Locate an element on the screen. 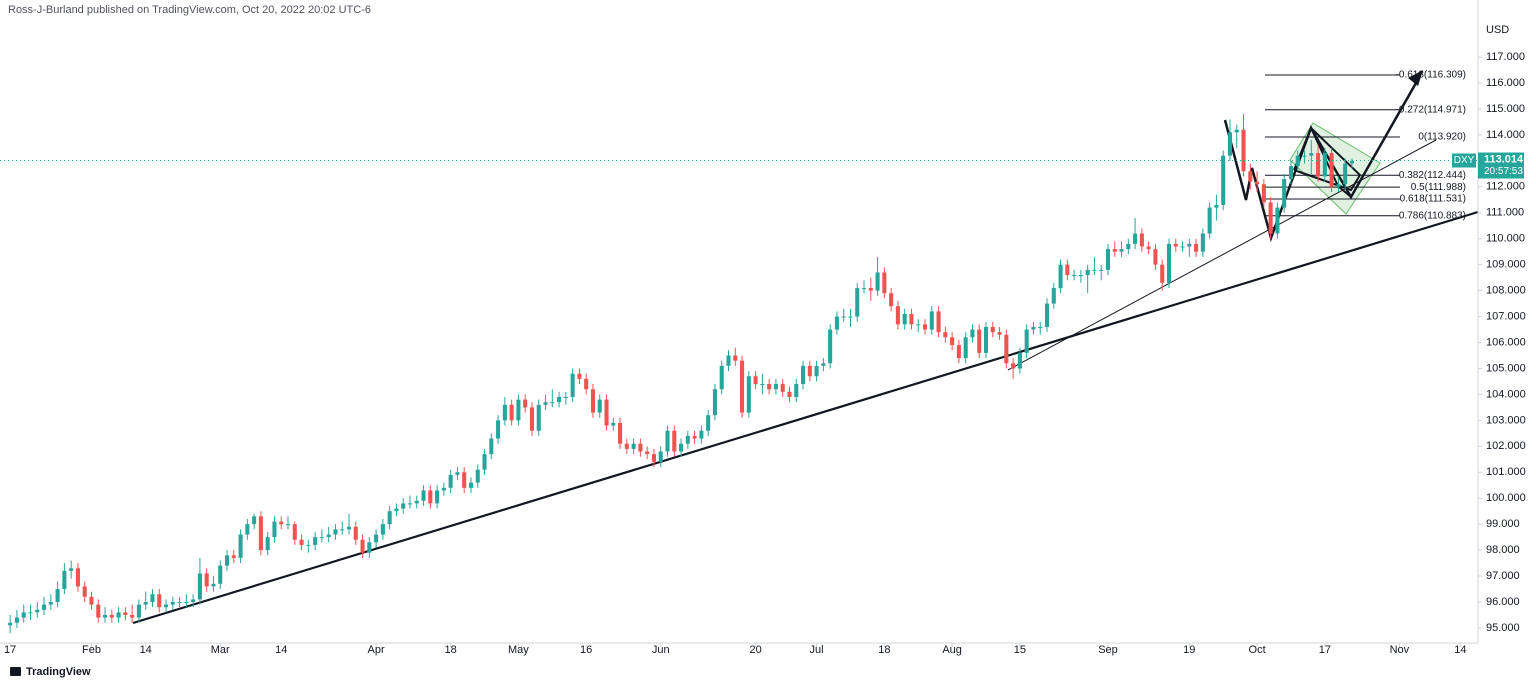  symbol-tag is located at coordinates (1464, 160).